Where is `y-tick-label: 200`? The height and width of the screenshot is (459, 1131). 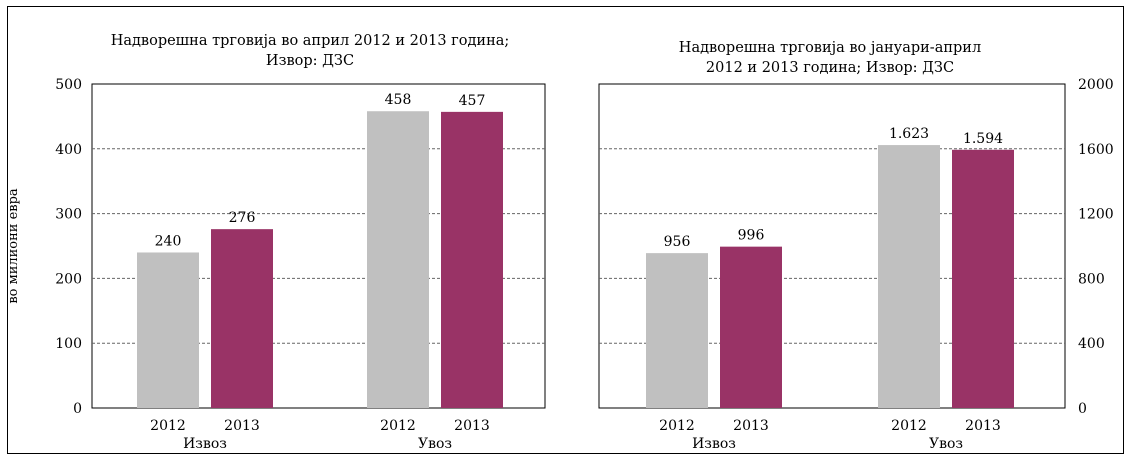 y-tick-label: 200 is located at coordinates (68, 279).